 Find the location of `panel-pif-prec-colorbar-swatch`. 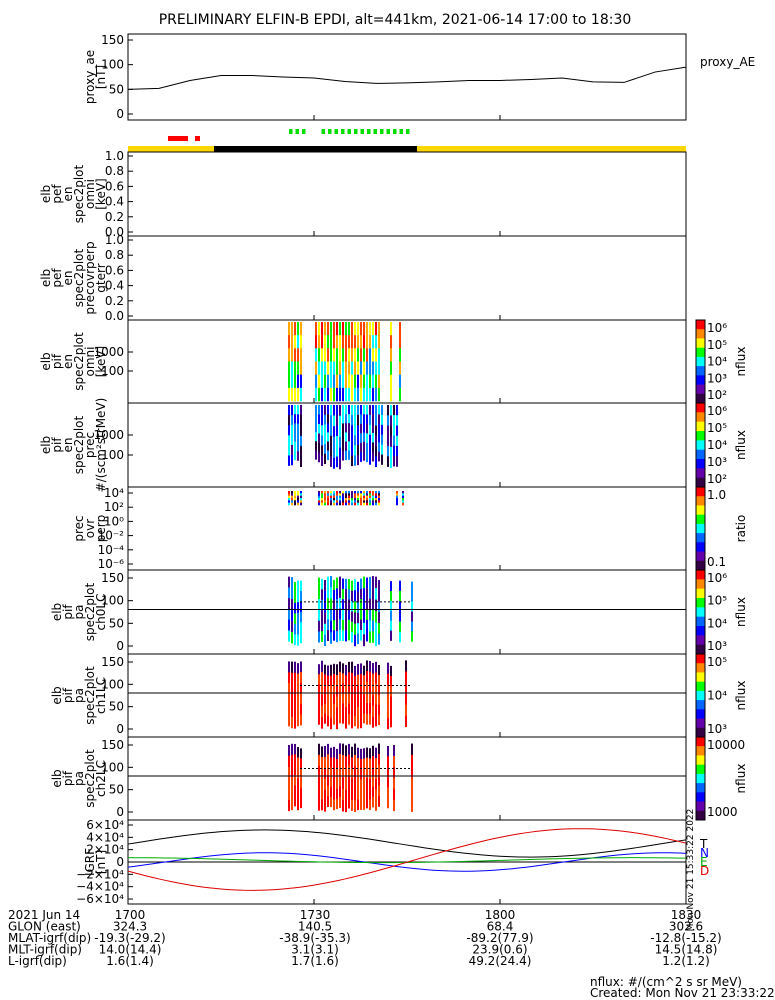

panel-pif-prec-colorbar-swatch is located at coordinates (700, 436).